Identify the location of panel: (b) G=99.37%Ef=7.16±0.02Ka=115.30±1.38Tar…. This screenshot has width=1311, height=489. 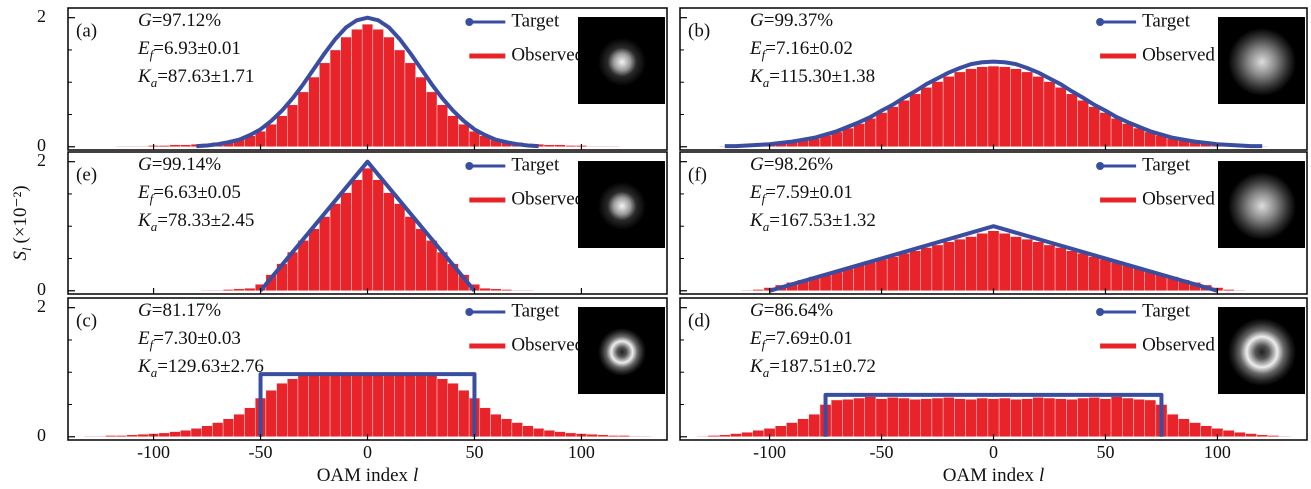
(993, 79).